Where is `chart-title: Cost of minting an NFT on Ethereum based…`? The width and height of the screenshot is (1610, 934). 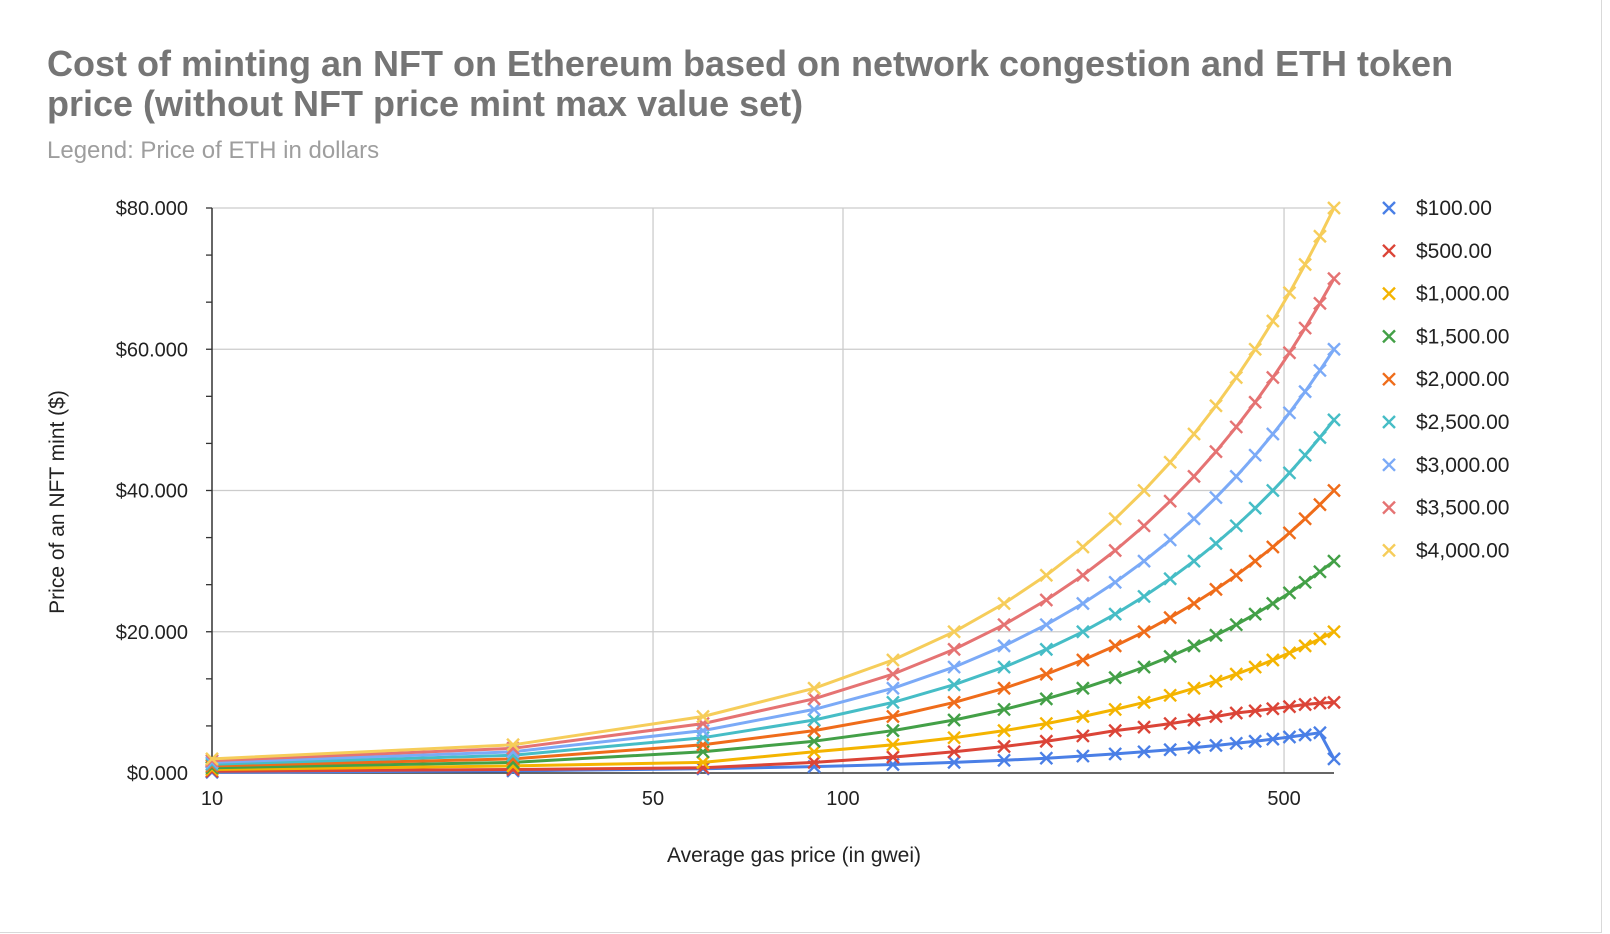
chart-title: Cost of minting an NFT on Ethereum based… is located at coordinates (750, 83).